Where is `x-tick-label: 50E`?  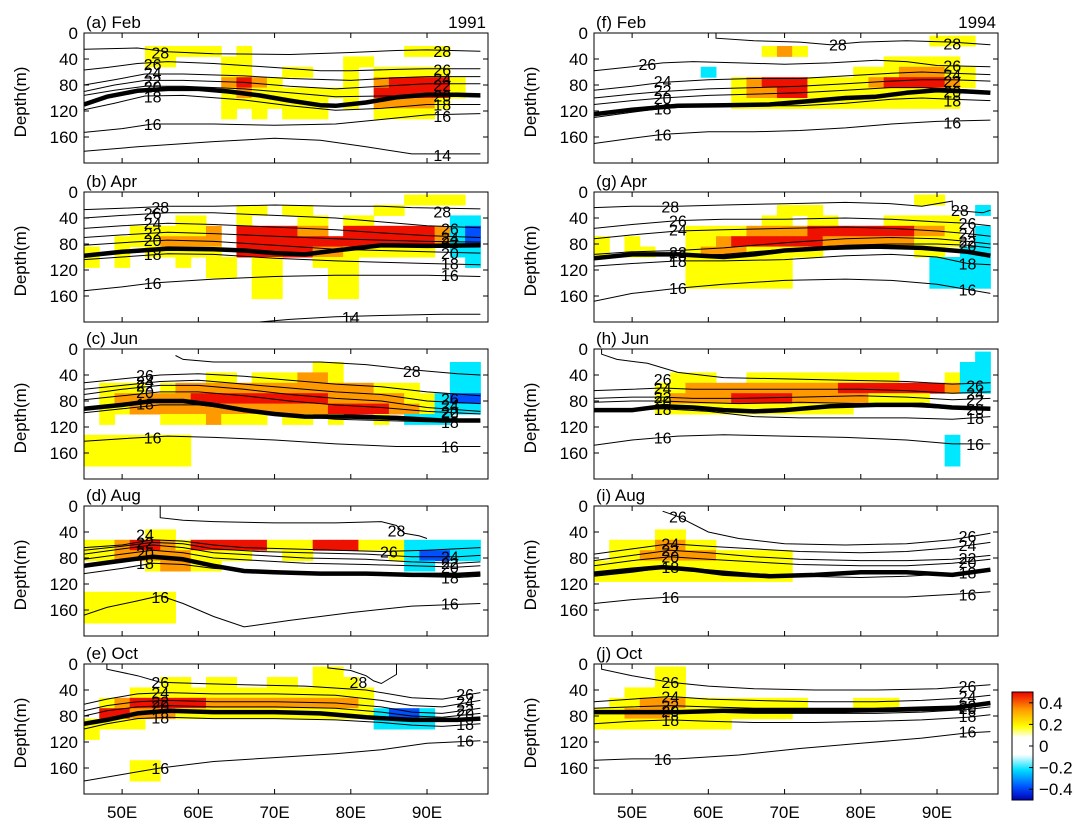 x-tick-label: 50E is located at coordinates (632, 812).